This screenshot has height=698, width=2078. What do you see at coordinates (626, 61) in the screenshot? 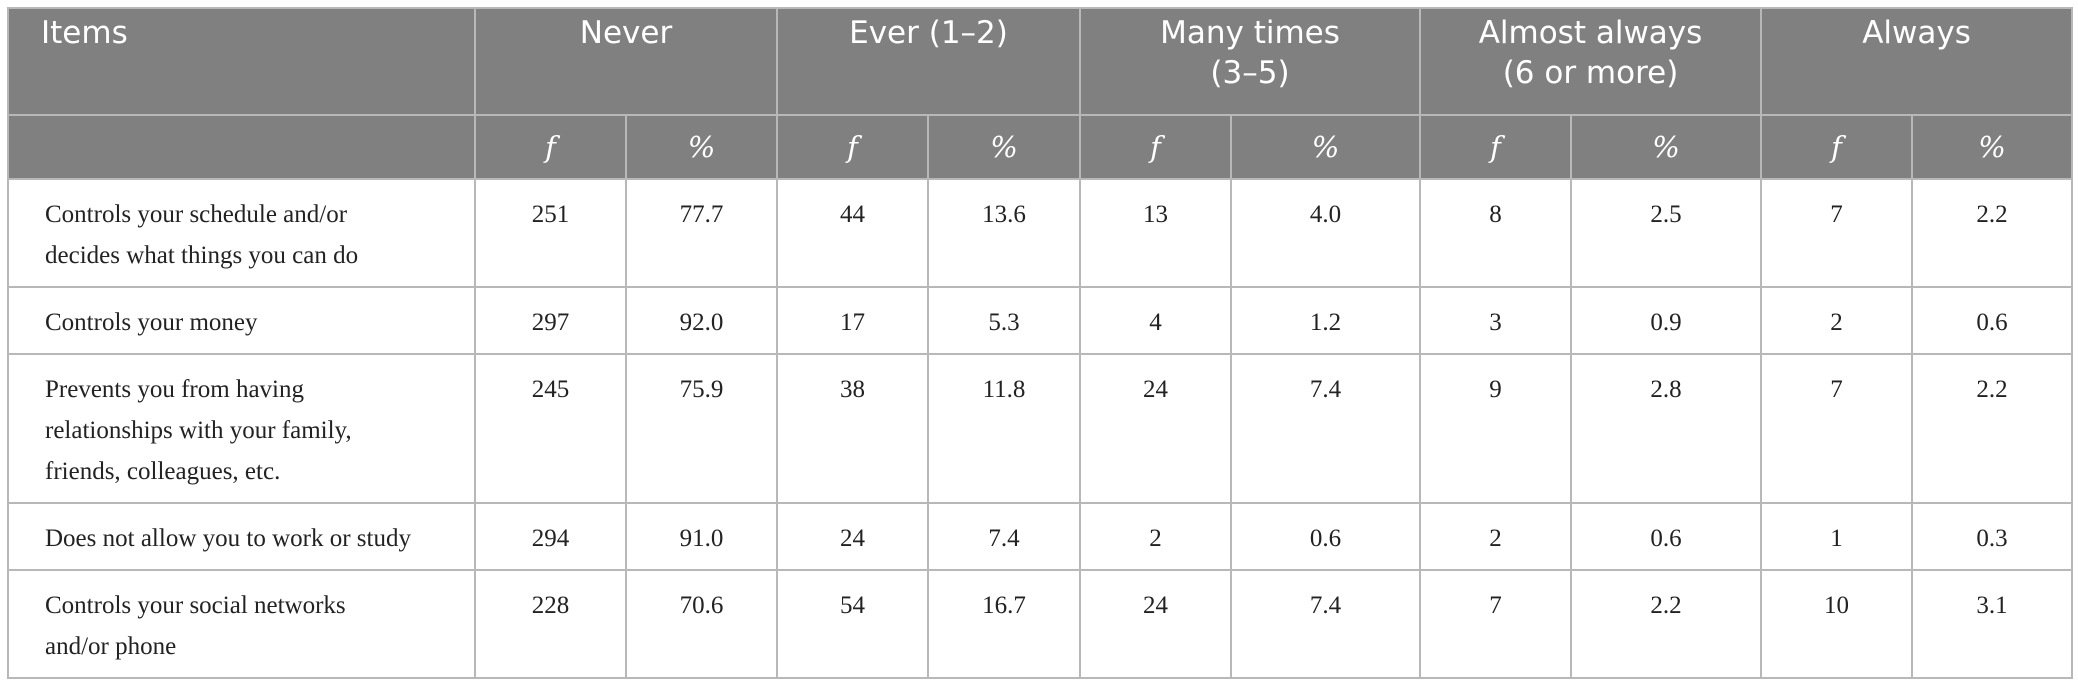
I see `group-header: Never` at bounding box center [626, 61].